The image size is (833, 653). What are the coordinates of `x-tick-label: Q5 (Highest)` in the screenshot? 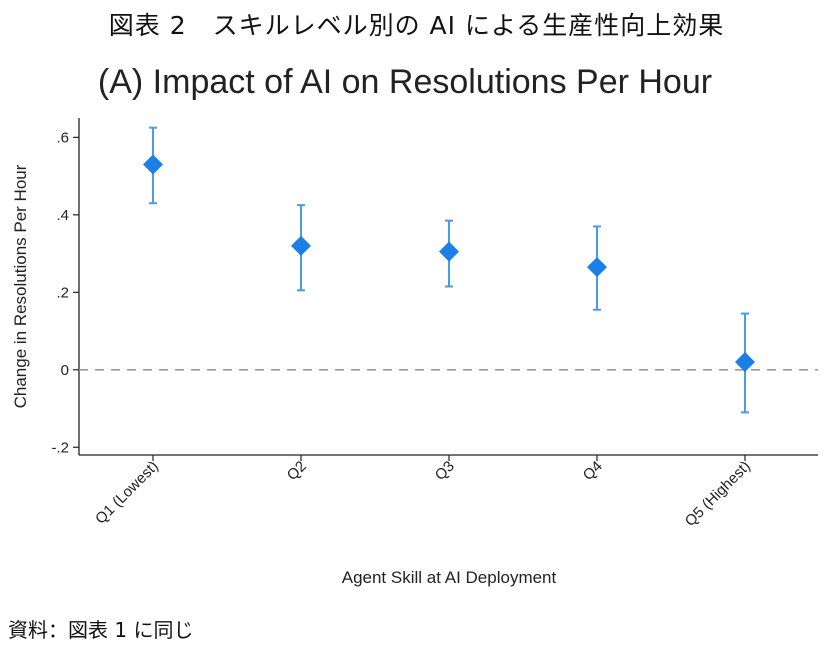 It's located at (718, 494).